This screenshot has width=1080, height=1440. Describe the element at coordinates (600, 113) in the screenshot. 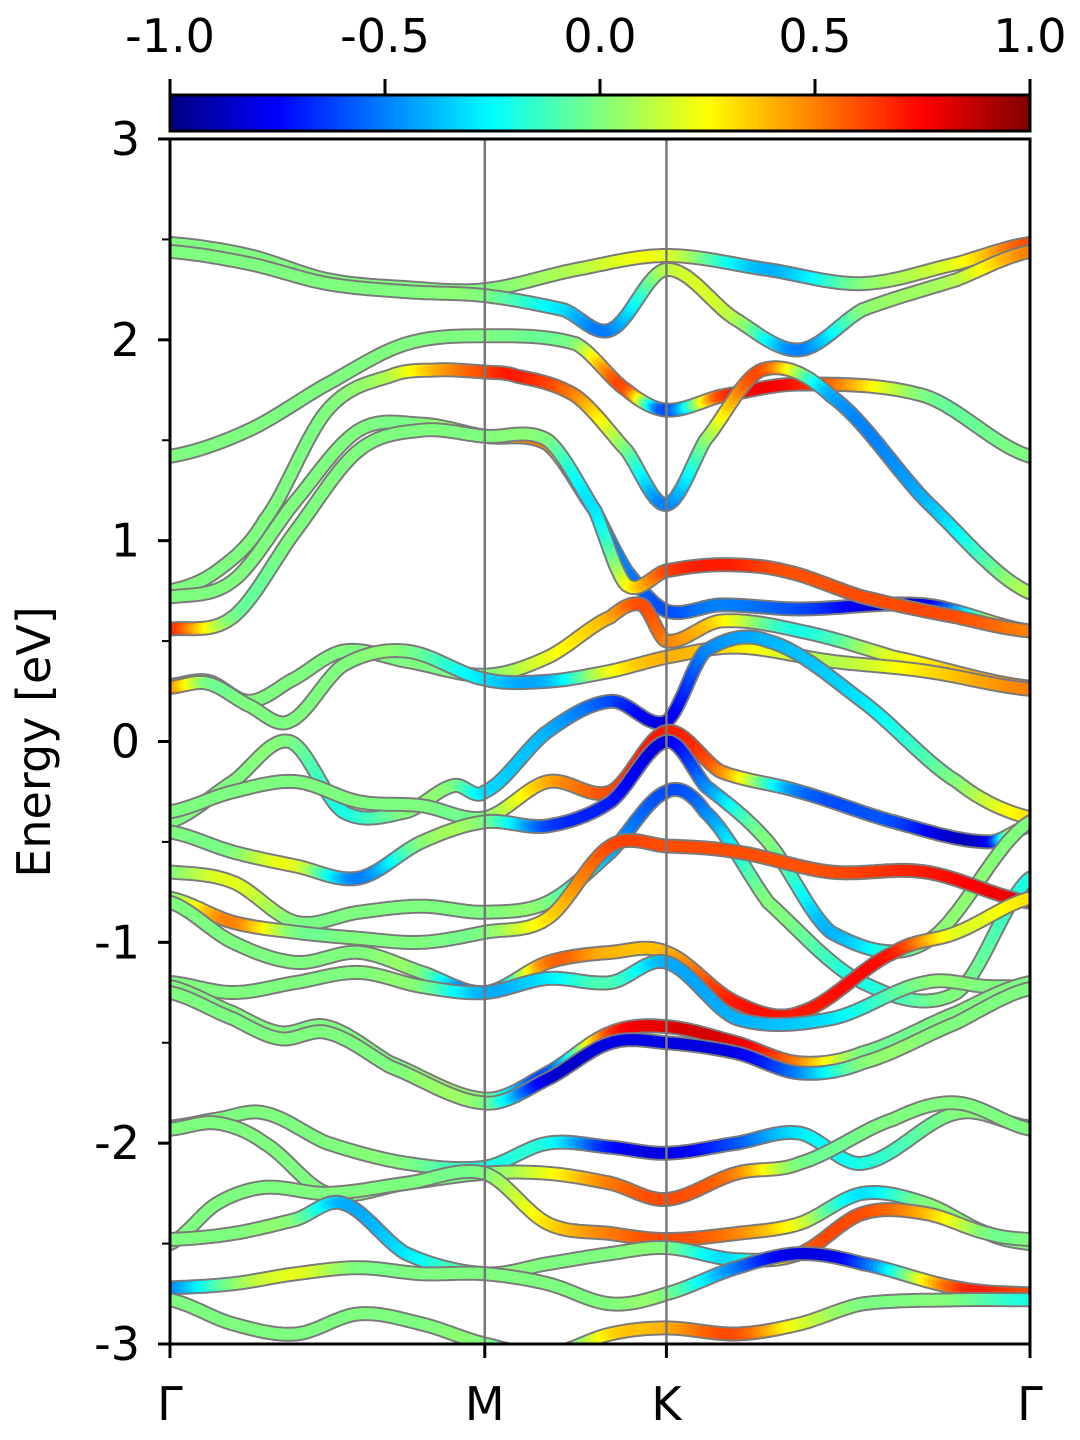

I see `colorbar-gradient` at that location.